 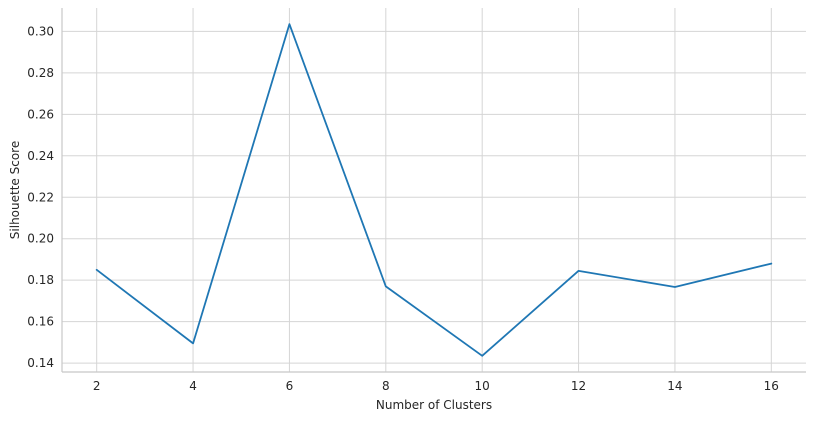 What do you see at coordinates (482, 386) in the screenshot?
I see `x-tick-label: 10` at bounding box center [482, 386].